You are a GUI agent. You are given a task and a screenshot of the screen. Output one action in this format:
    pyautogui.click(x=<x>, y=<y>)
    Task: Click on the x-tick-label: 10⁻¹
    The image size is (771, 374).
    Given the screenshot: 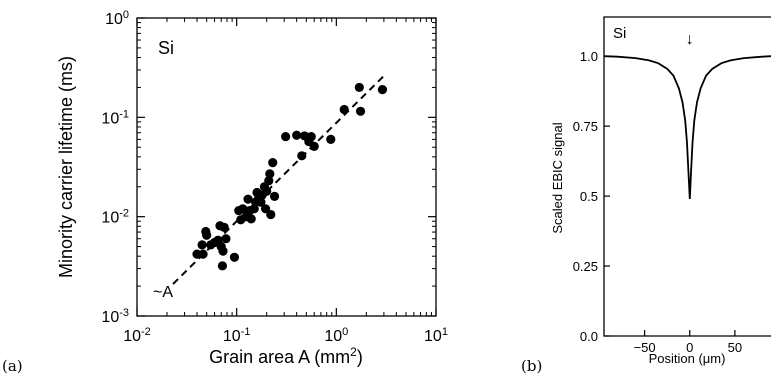 What is the action you would take?
    pyautogui.click(x=237, y=335)
    